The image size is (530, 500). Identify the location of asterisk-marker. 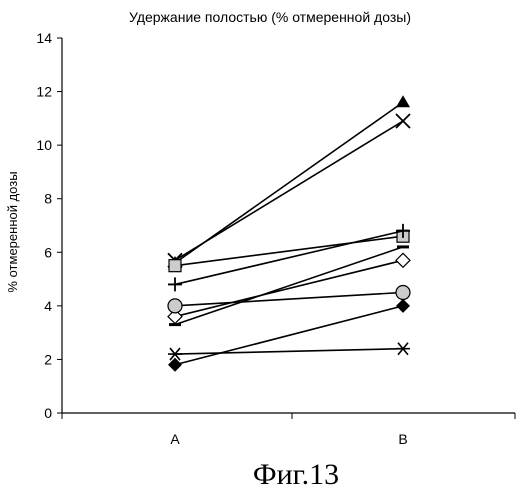
(403, 349).